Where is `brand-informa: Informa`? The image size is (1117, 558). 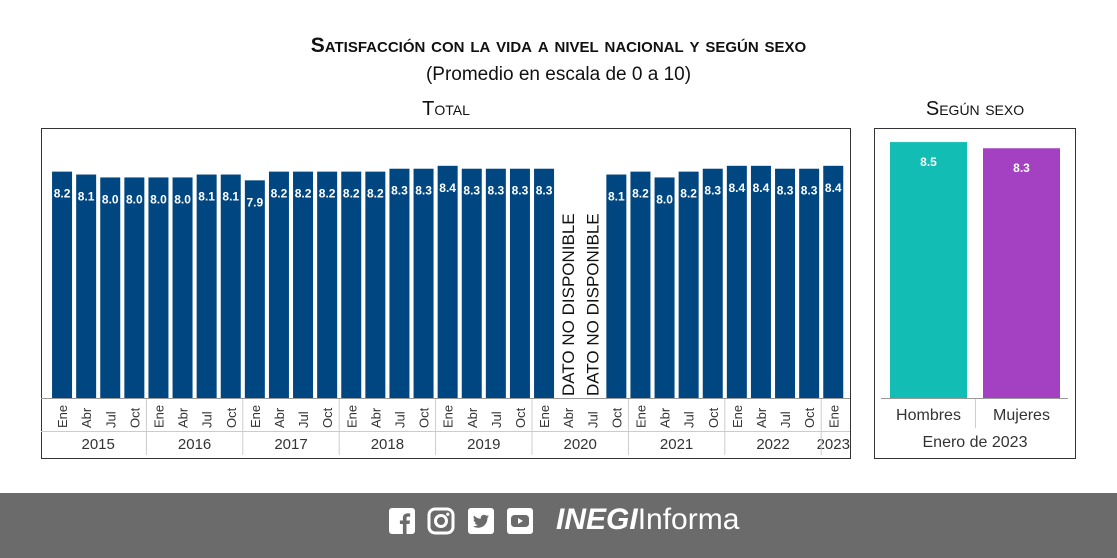 brand-informa: Informa is located at coordinates (688, 519).